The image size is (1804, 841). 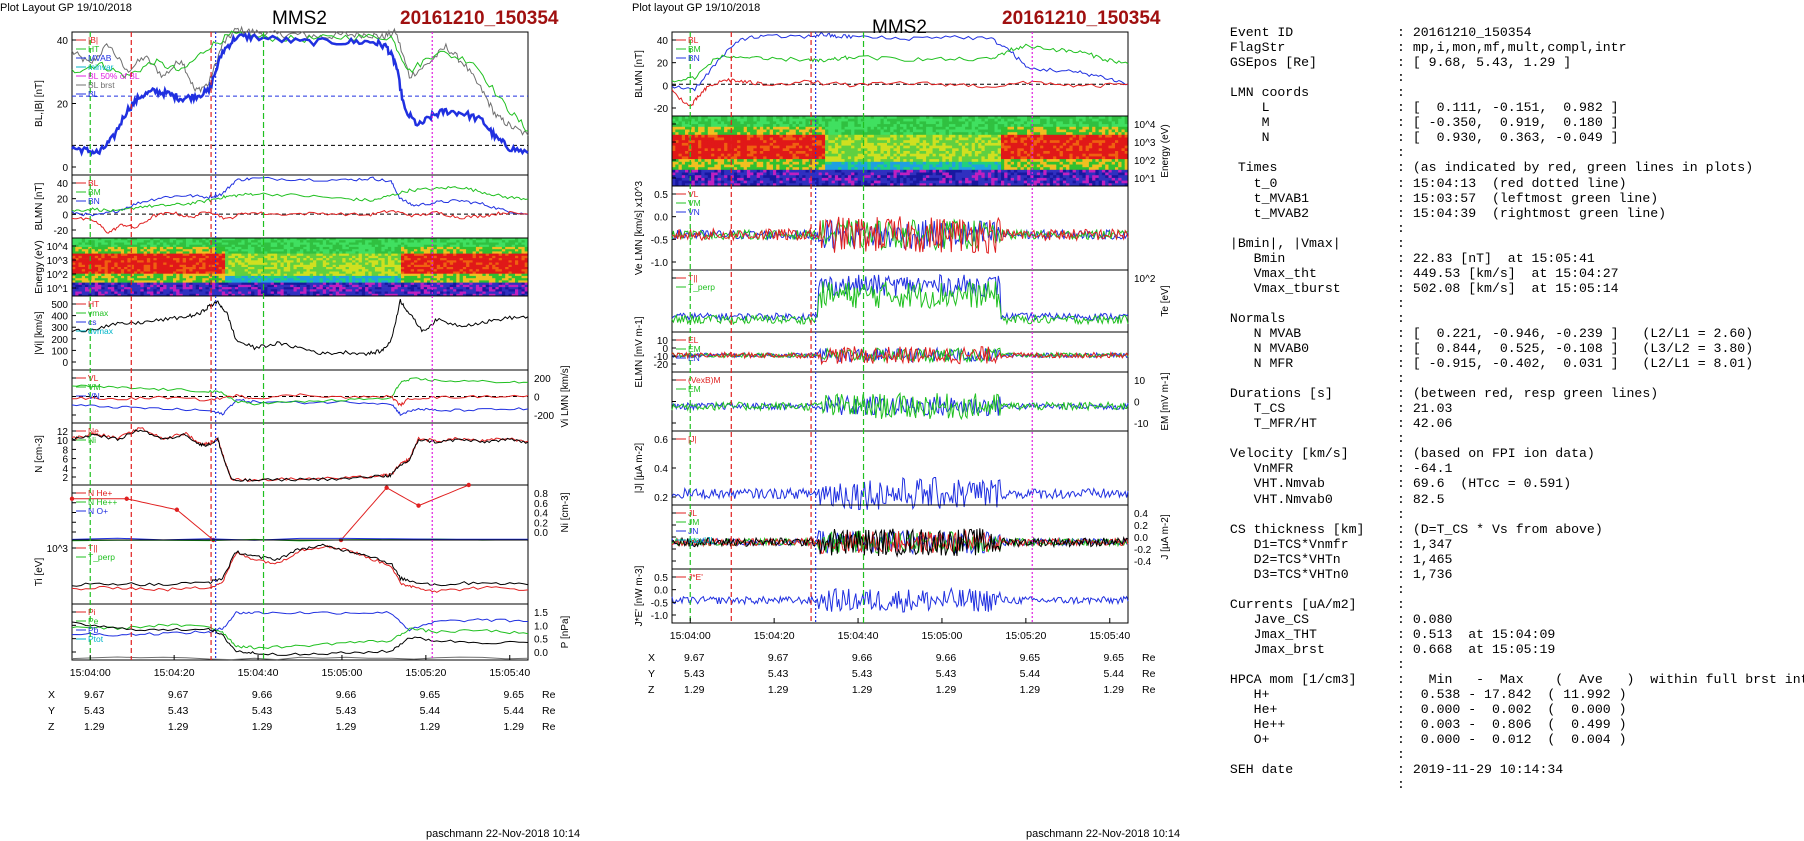 What do you see at coordinates (93, 183) in the screenshot?
I see `legend-entry: BL` at bounding box center [93, 183].